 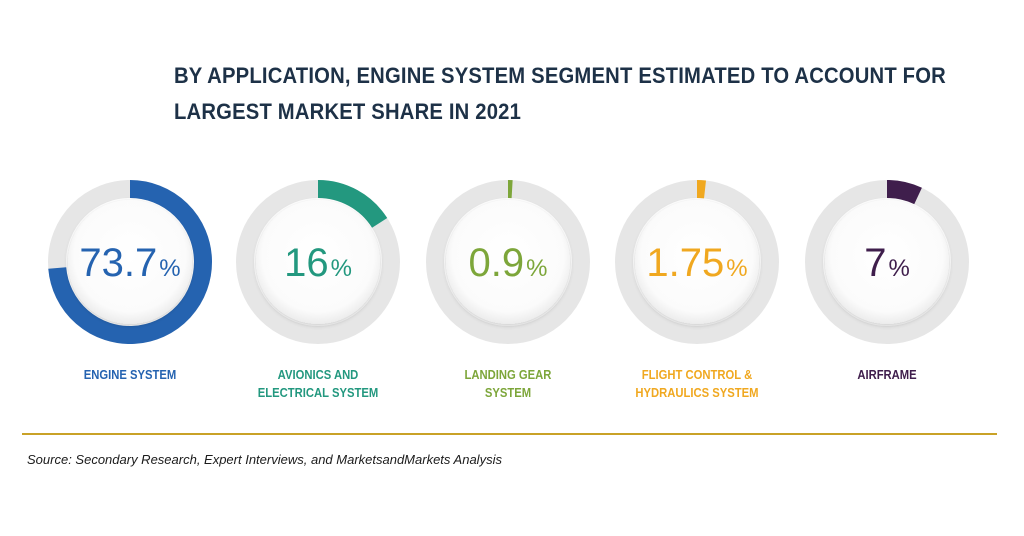 I want to click on value-label-flight-control: 1.75%, so click(x=696, y=263).